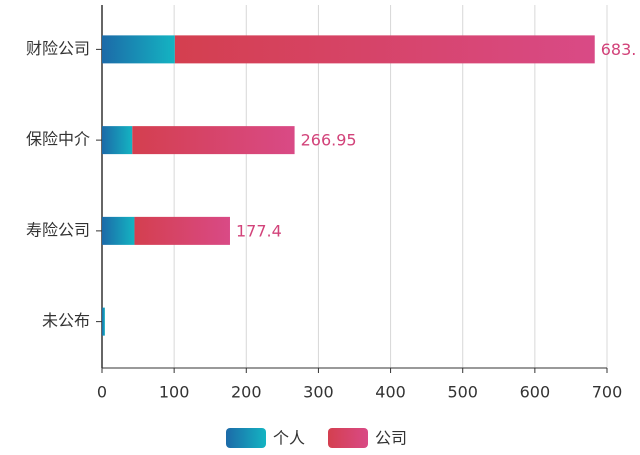  I want to click on total-label: 683., so click(619, 49).